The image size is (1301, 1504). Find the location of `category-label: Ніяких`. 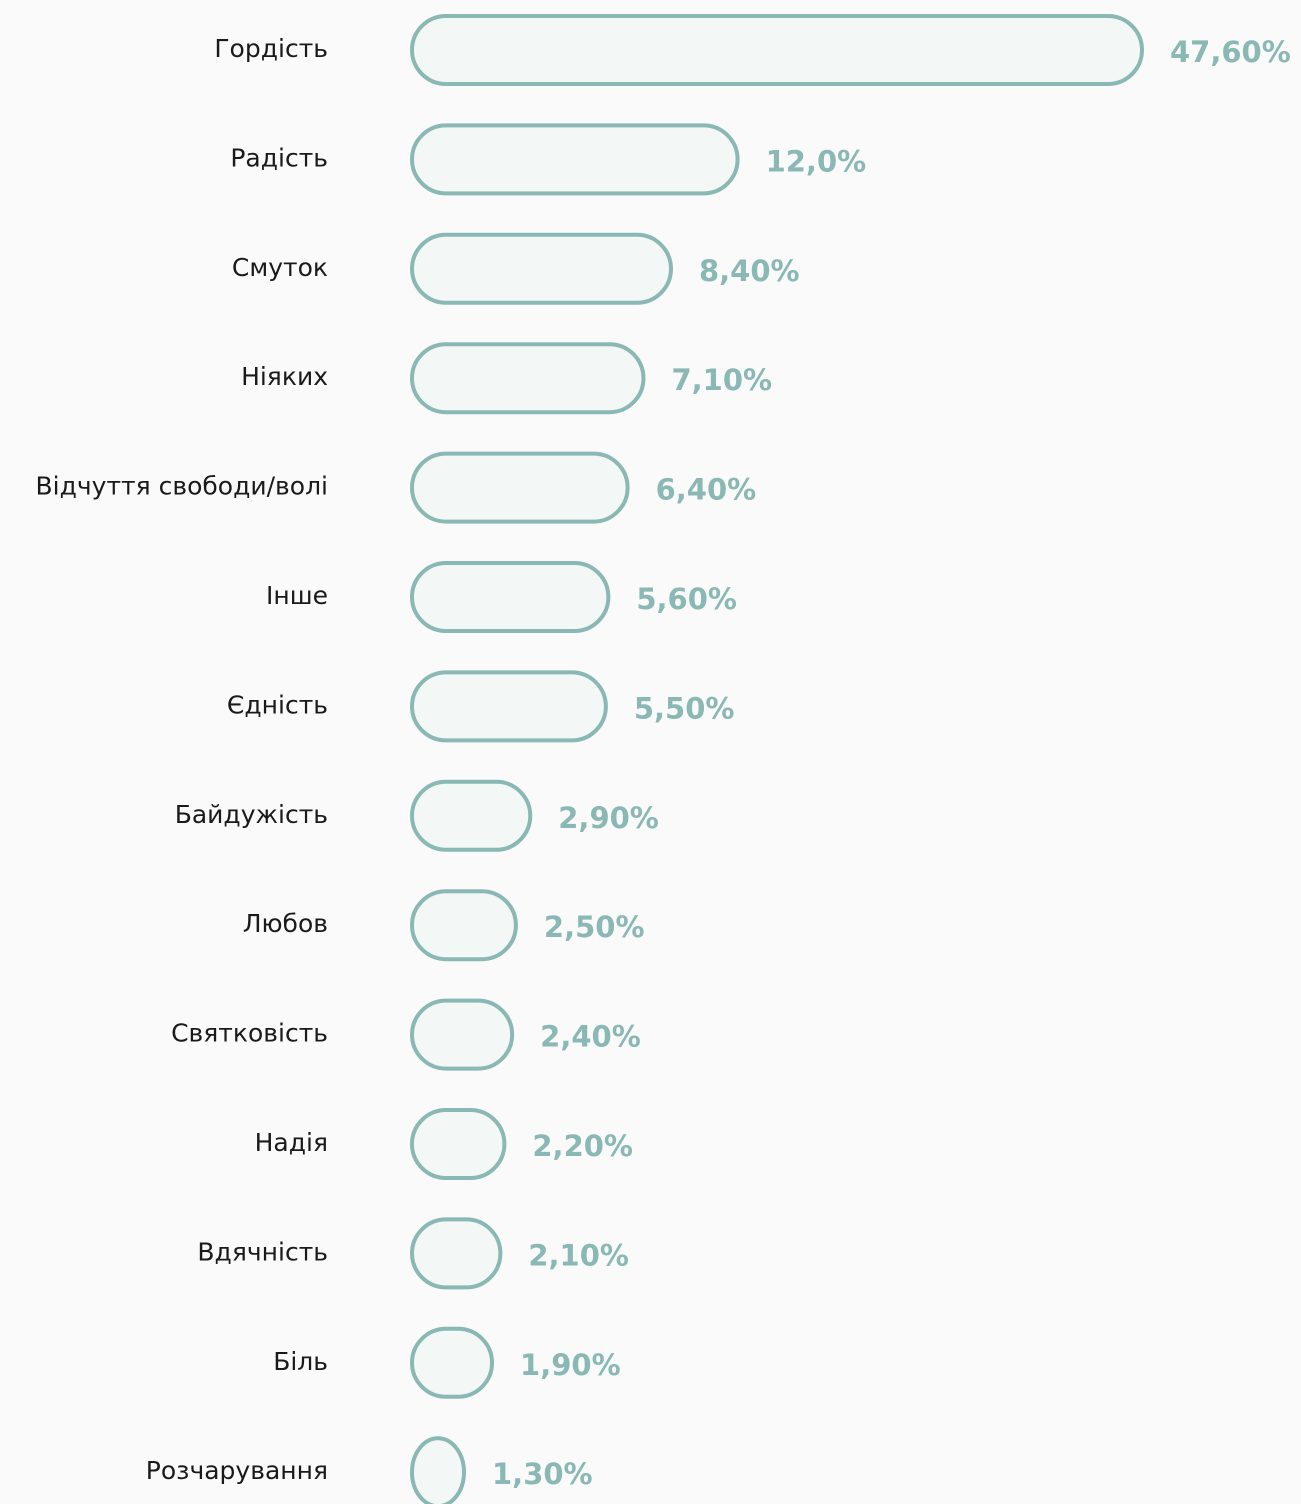

category-label: Ніяких is located at coordinates (284, 376).